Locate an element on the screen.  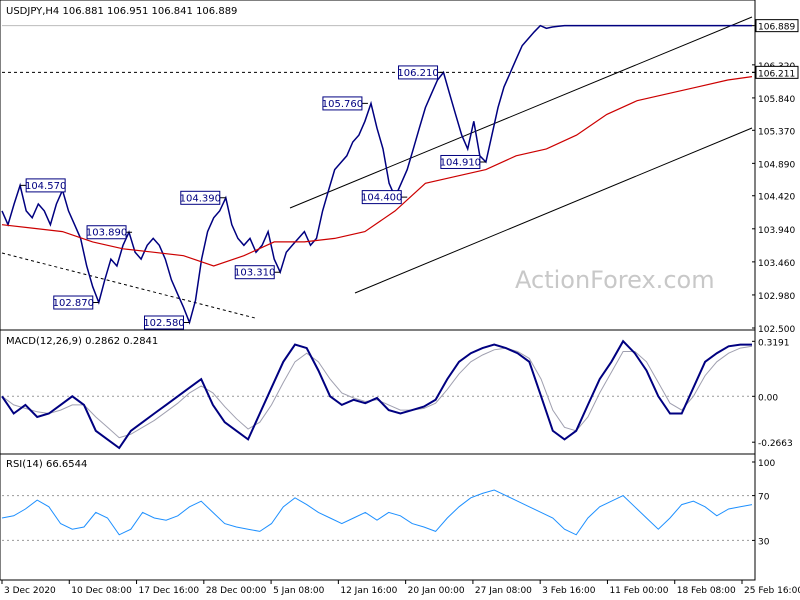
price-axis-label: 104.420 is located at coordinates (776, 198).